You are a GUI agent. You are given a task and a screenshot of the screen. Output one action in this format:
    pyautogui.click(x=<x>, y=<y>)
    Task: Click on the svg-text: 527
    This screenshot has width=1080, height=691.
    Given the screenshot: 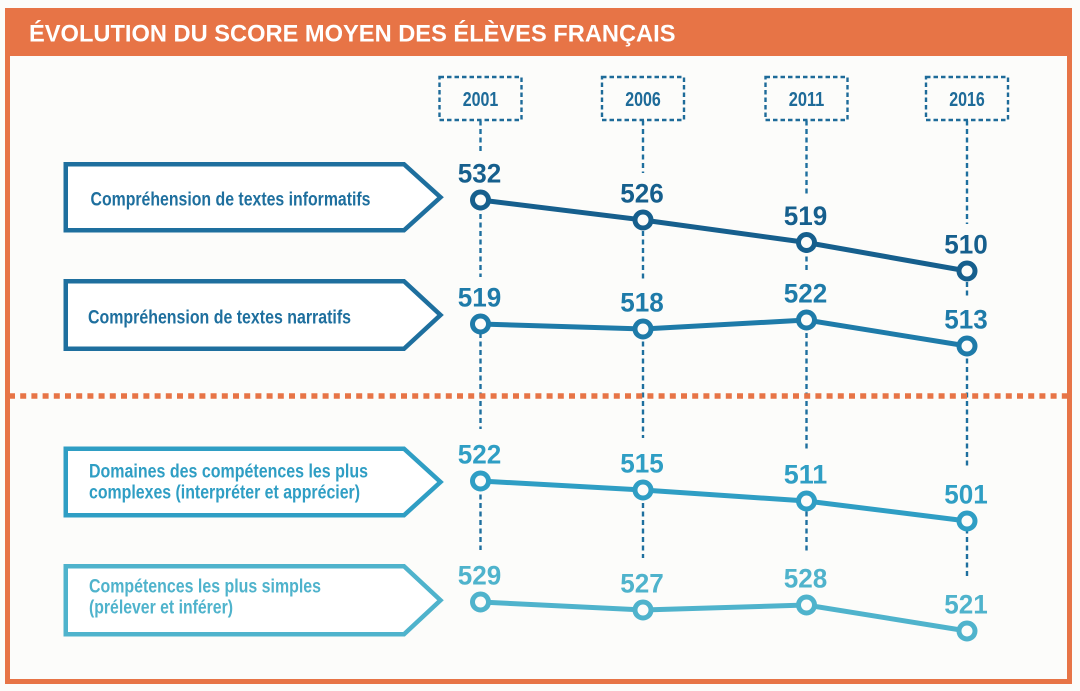 What is the action you would take?
    pyautogui.click(x=642, y=584)
    